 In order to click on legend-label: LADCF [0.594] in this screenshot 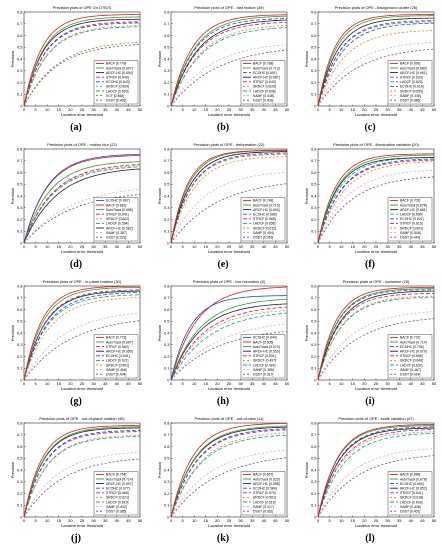, I will do `click(117, 224)`.